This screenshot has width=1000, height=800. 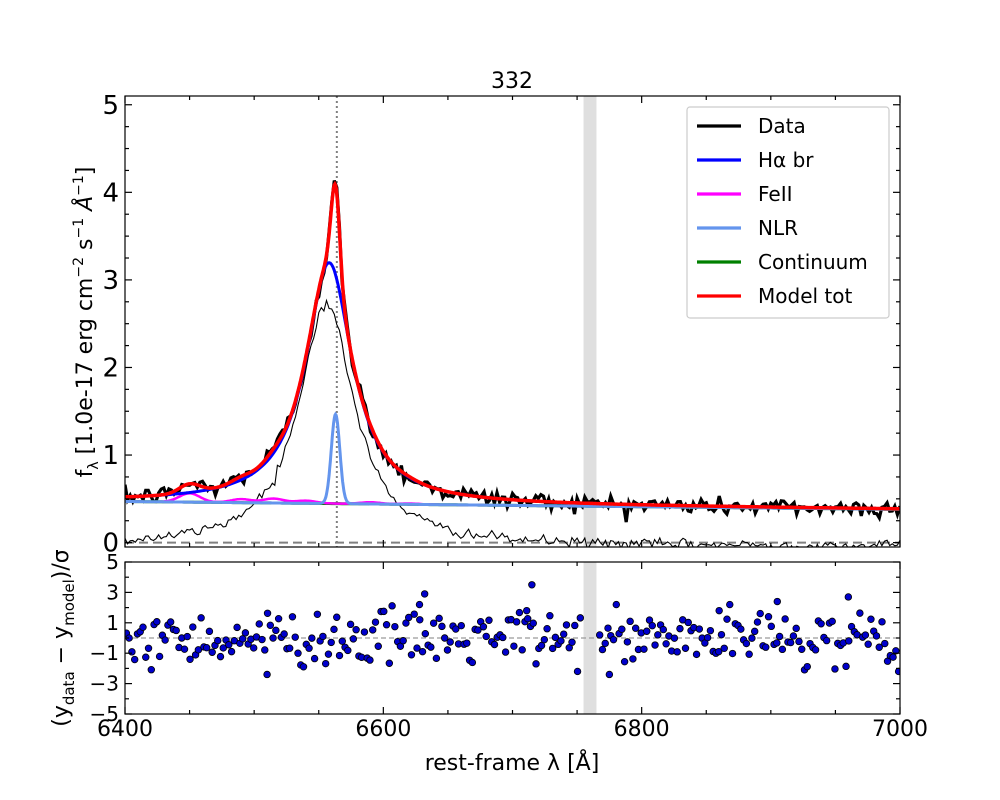 I want to click on svg-text: NLR, so click(x=778, y=228).